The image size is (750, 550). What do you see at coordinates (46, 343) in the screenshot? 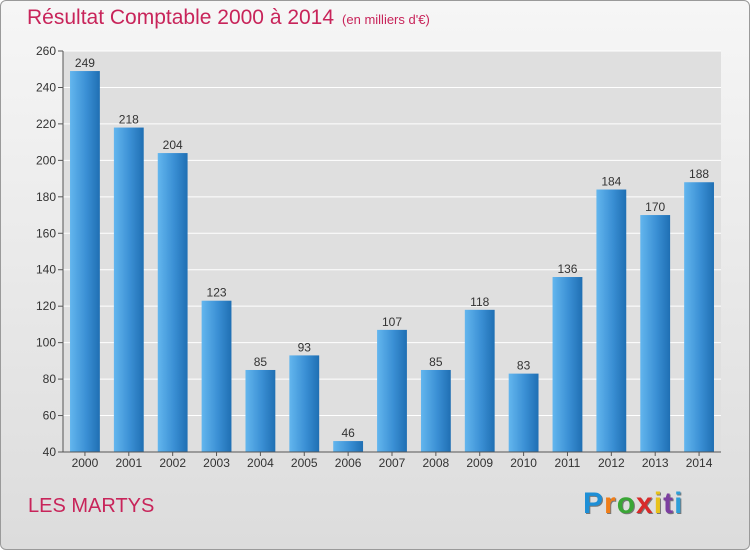
I see `y-tick-label: 100` at bounding box center [46, 343].